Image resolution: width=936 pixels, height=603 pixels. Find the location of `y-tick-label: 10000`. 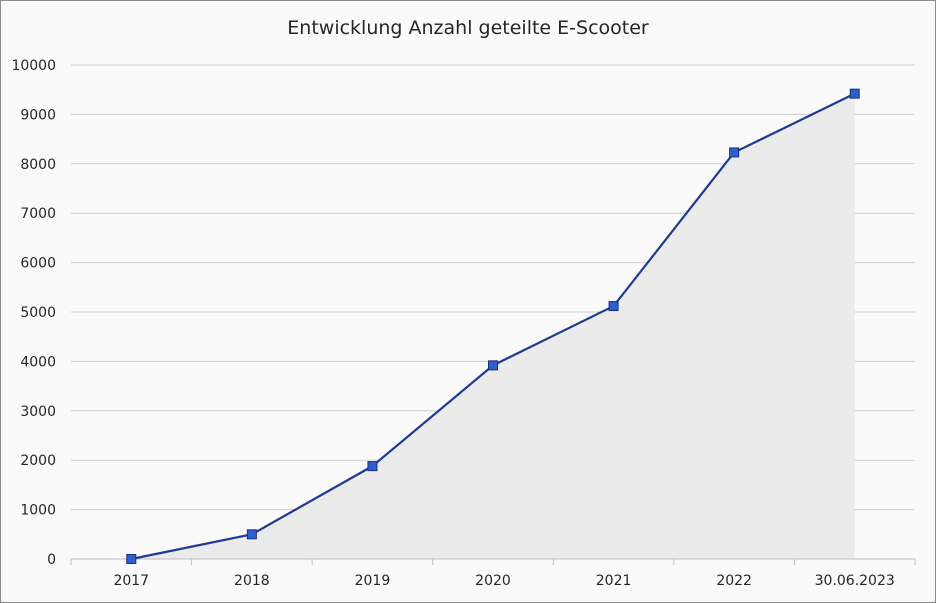

y-tick-label: 10000 is located at coordinates (33, 66).